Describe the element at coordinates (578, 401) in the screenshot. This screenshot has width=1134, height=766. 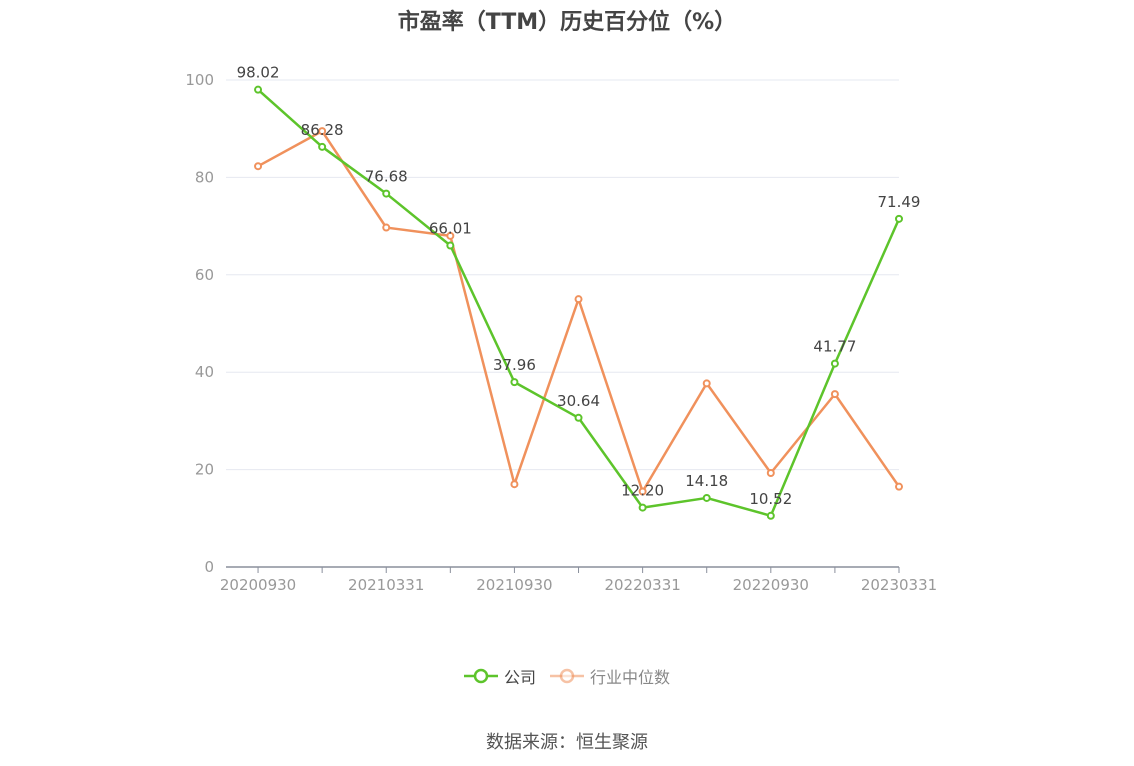
I see `data-label: 30.64` at that location.